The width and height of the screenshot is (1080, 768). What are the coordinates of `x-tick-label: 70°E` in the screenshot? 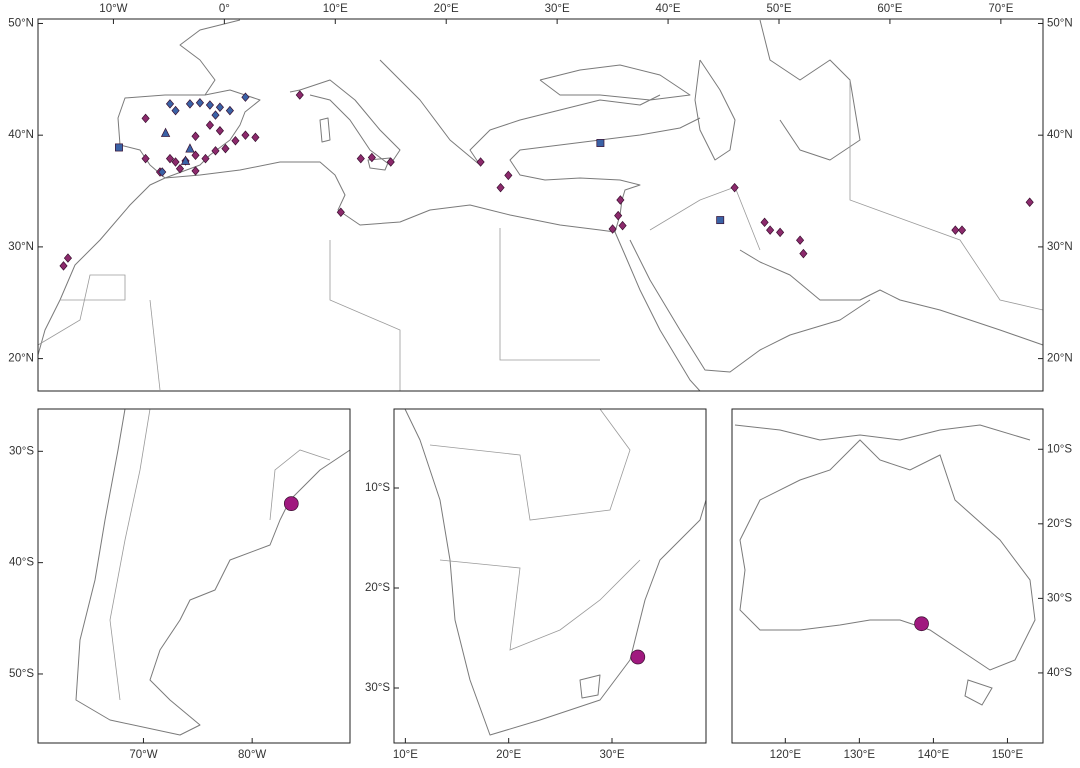 It's located at (1000, 9).